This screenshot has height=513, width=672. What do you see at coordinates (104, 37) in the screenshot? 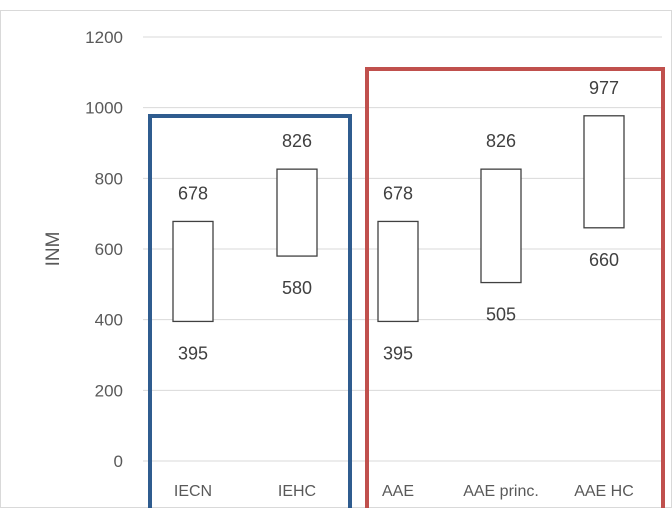
I see `y-tick-label: 1200` at bounding box center [104, 37].